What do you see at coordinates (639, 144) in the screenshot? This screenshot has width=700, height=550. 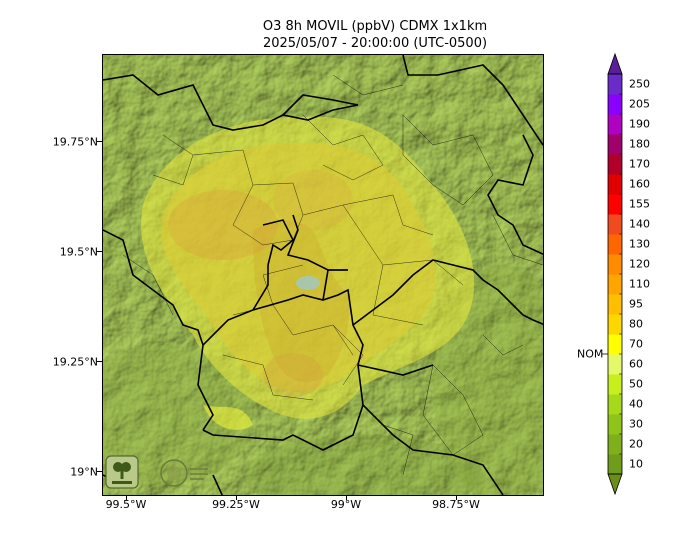 I see `colorbar-label: 180` at bounding box center [639, 144].